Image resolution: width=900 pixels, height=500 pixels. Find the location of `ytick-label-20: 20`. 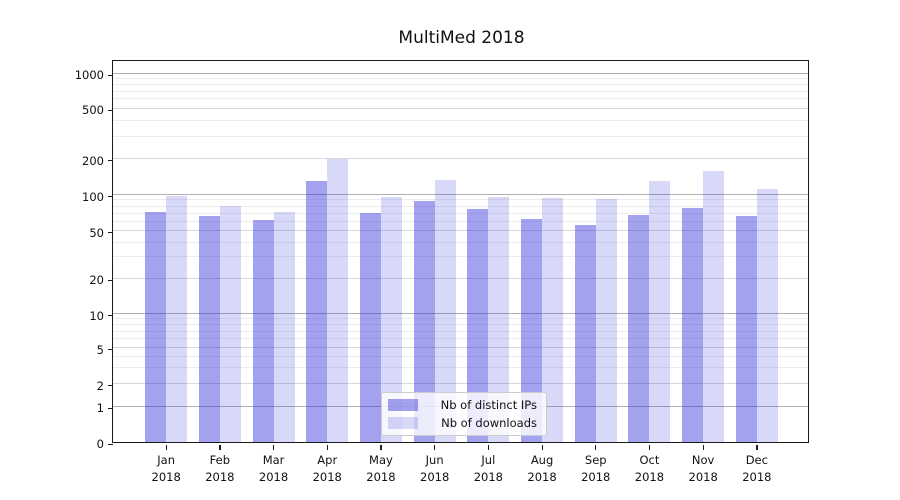

ytick-label-20: 20 is located at coordinates (96, 280).